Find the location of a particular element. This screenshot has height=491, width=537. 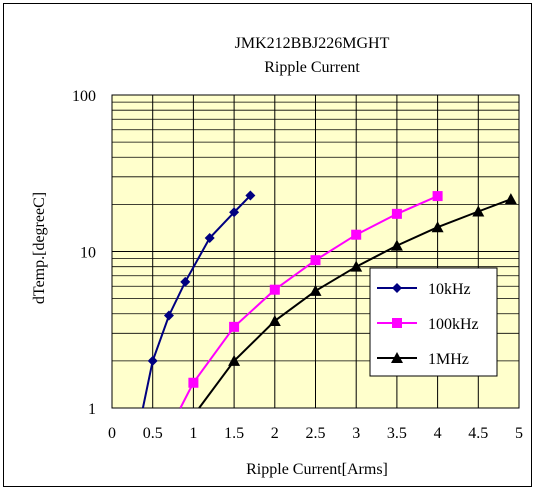

y-tick-label: 10 is located at coordinates (88, 253).